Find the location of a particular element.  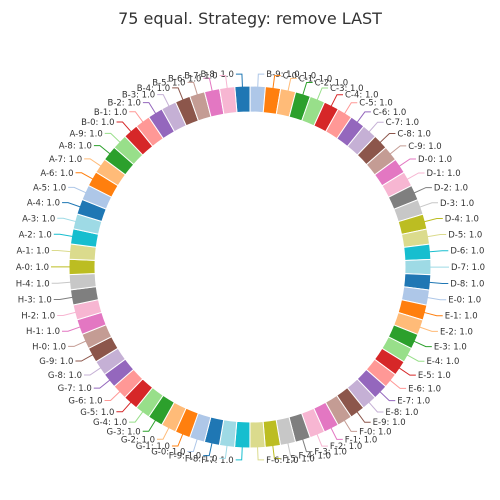

slice-label-A-5: A-5: 1.0 is located at coordinates (49, 188).